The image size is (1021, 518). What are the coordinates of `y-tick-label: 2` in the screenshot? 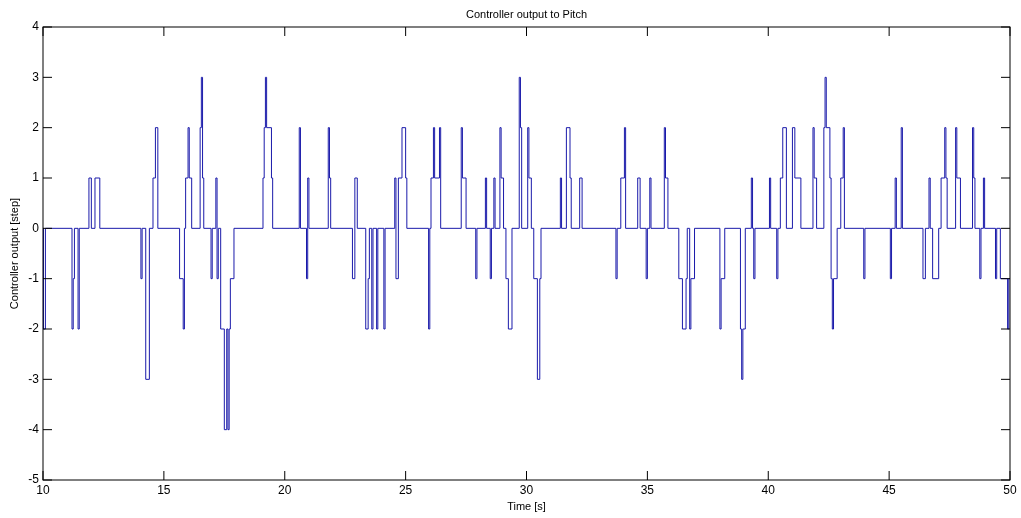 It's located at (36, 126).